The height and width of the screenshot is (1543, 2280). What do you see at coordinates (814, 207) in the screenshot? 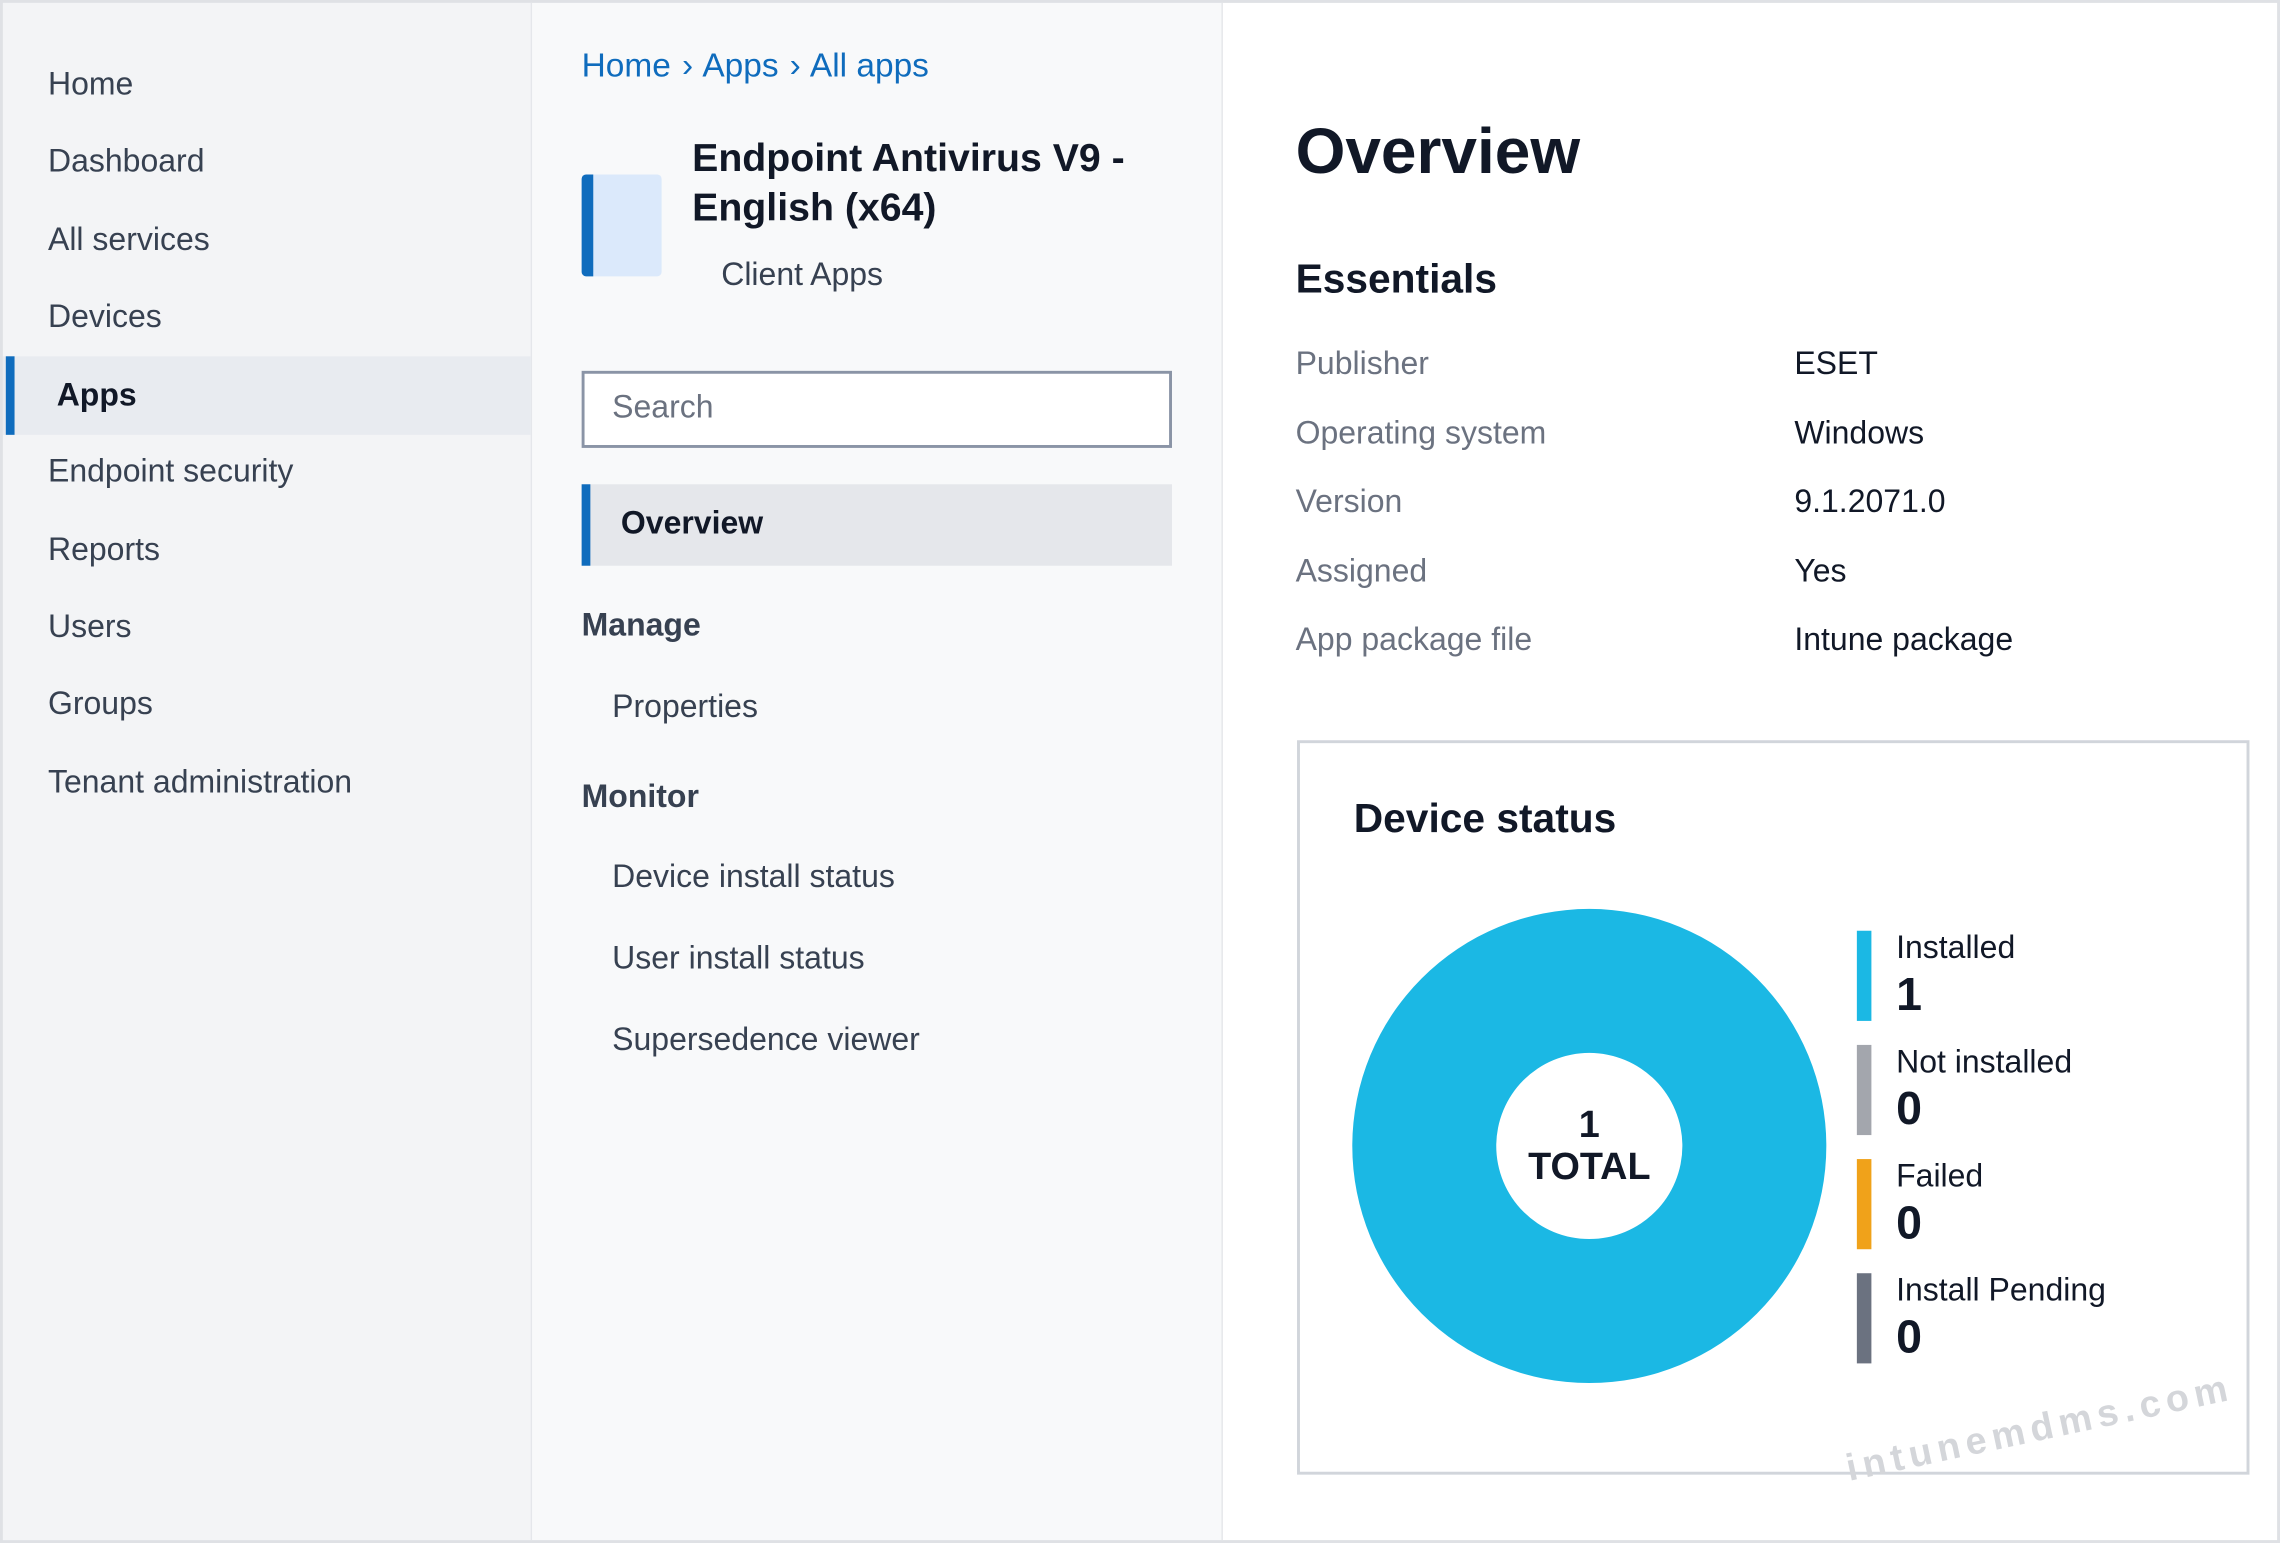
I see `app-title: English (x64)` at bounding box center [814, 207].